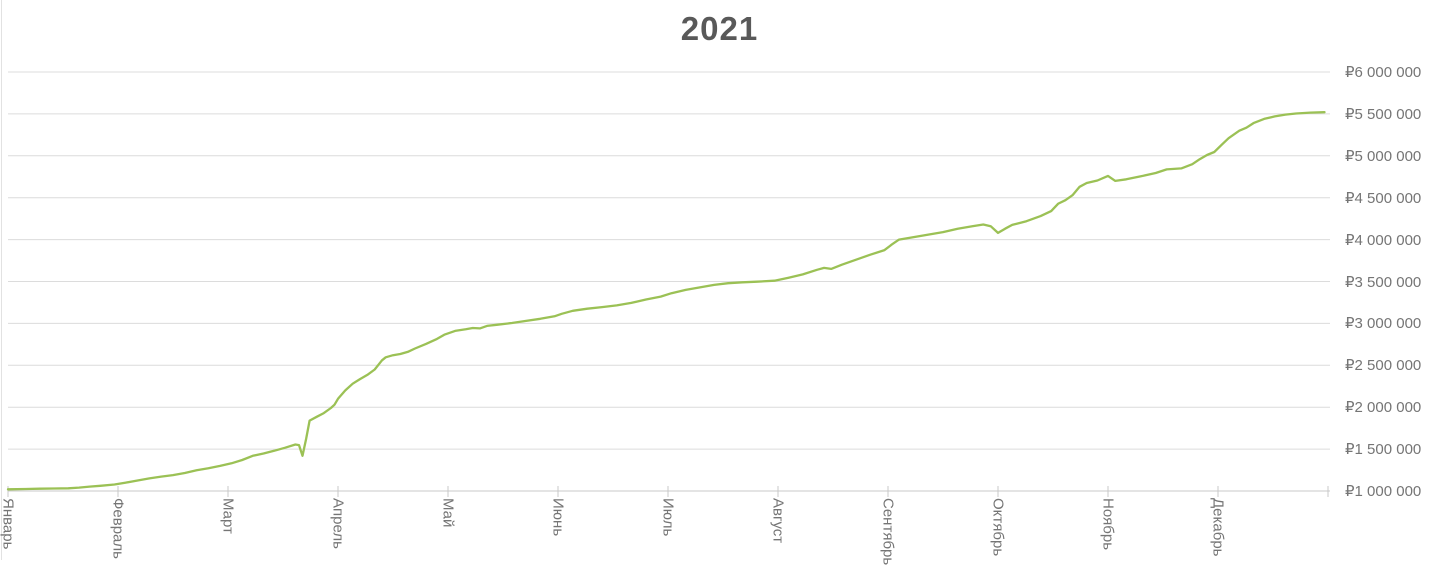  Describe the element at coordinates (888, 532) in the screenshot. I see `x-axis-label-9: Сентябрь` at that location.